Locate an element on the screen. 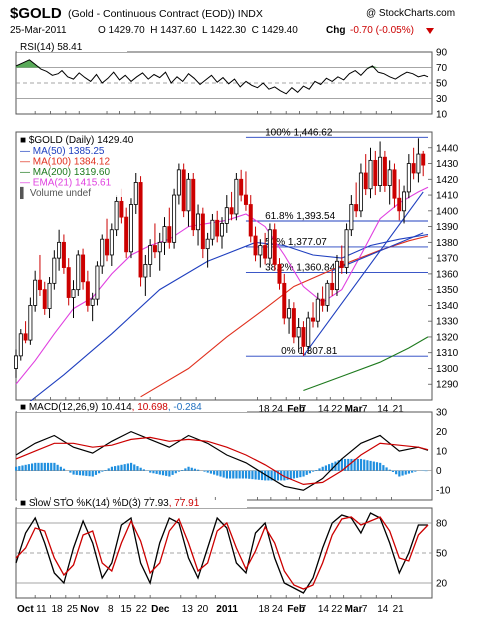  price-tick-label: 1380 is located at coordinates (447, 243).